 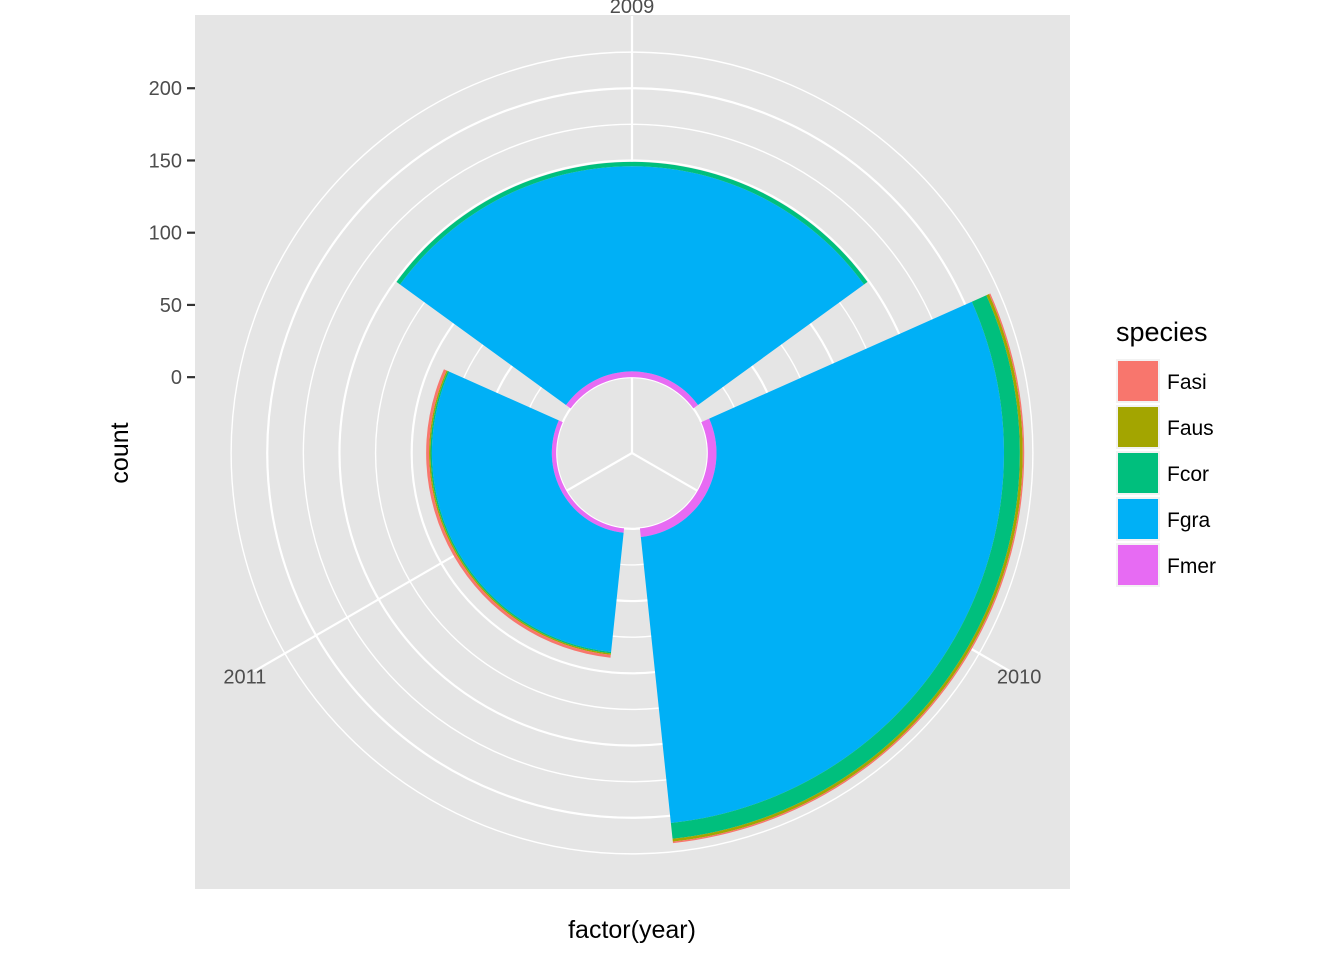 I want to click on legend-swatch-fasi, so click(x=1138, y=381).